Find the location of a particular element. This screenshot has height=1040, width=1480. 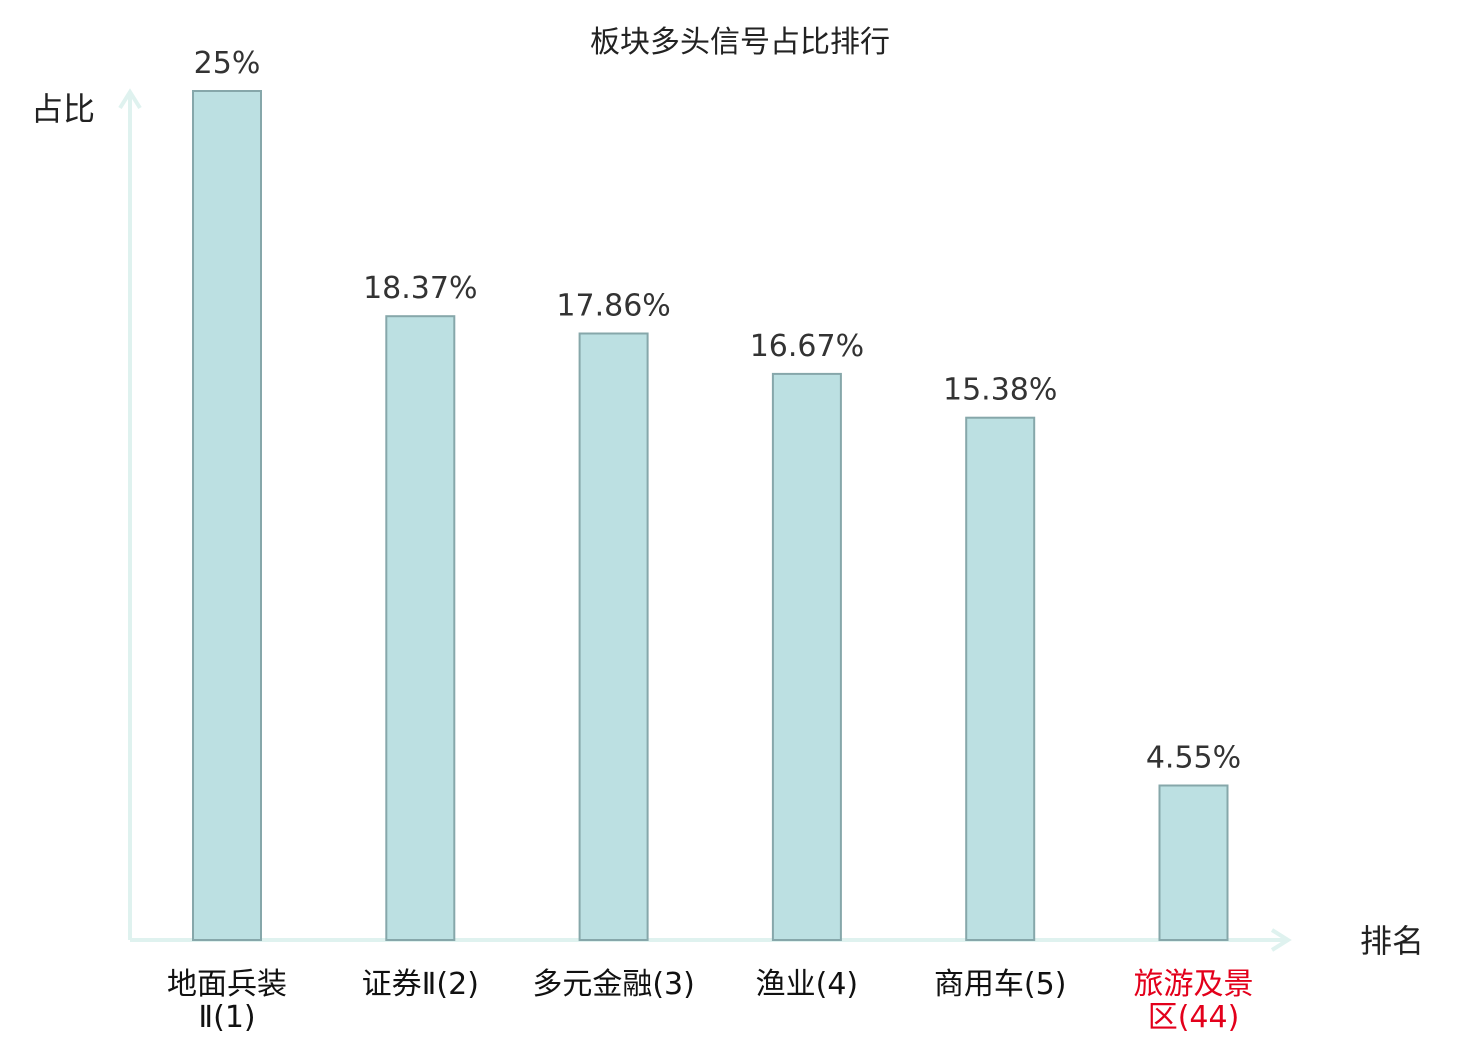

x-axis-arrow is located at coordinates (1281, 940).